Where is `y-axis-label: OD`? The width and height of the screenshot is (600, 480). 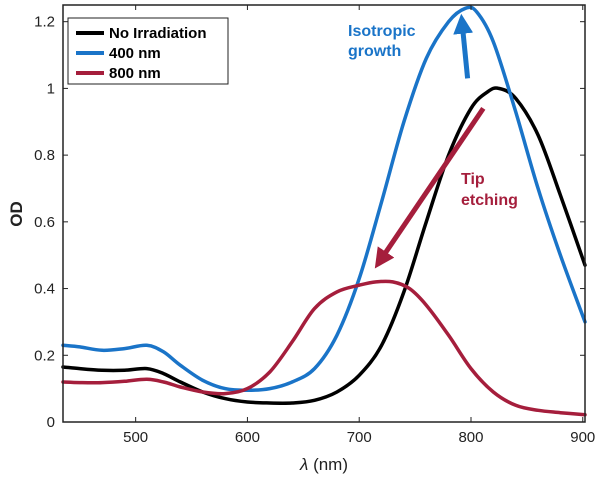
y-axis-label: OD is located at coordinates (16, 214).